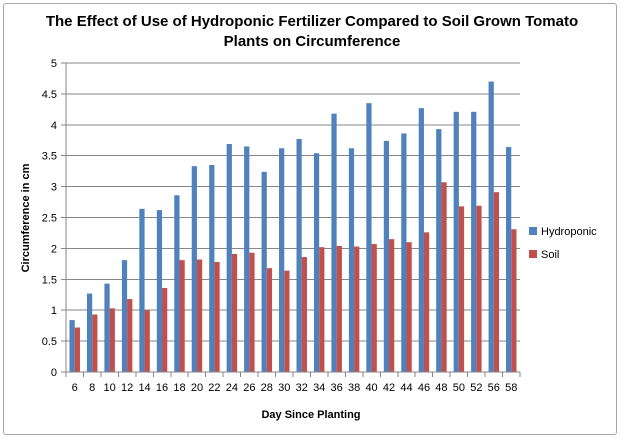 The image size is (624, 442). I want to click on legend-swatch-hydroponic, so click(533, 231).